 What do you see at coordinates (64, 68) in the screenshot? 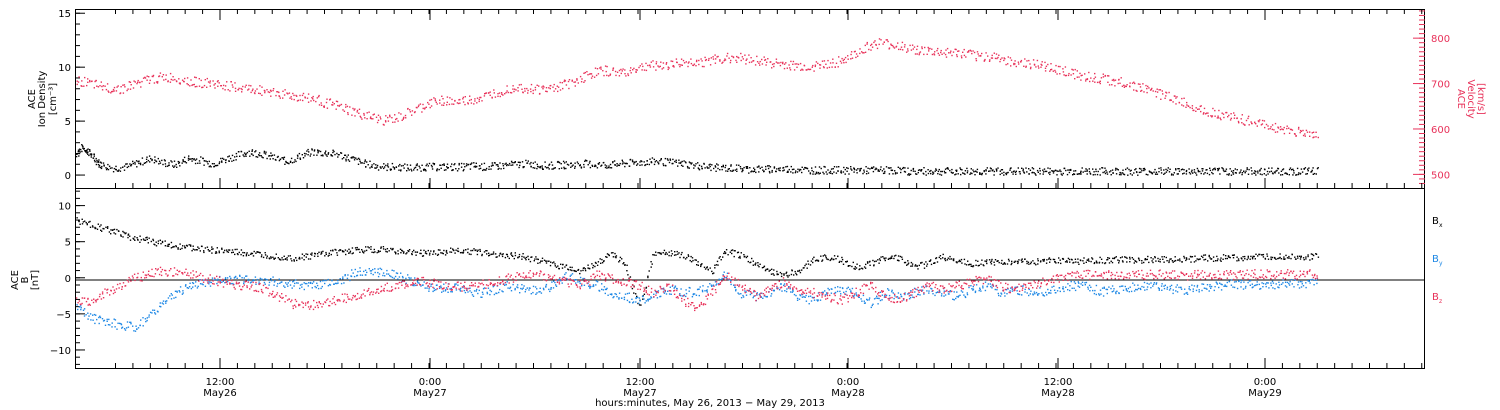
I see `top-left-tick-label: 10` at bounding box center [64, 68].